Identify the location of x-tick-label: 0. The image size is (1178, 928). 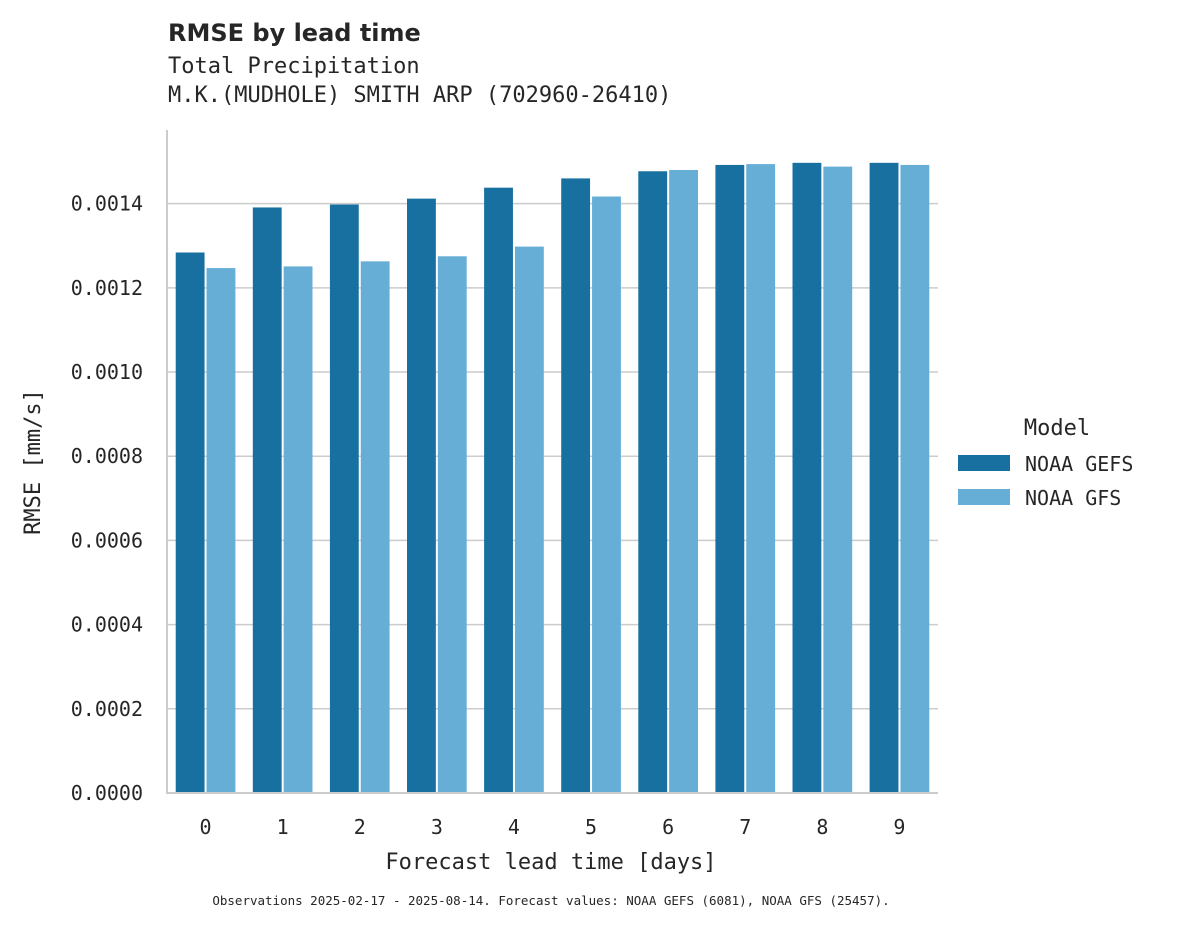
(206, 827).